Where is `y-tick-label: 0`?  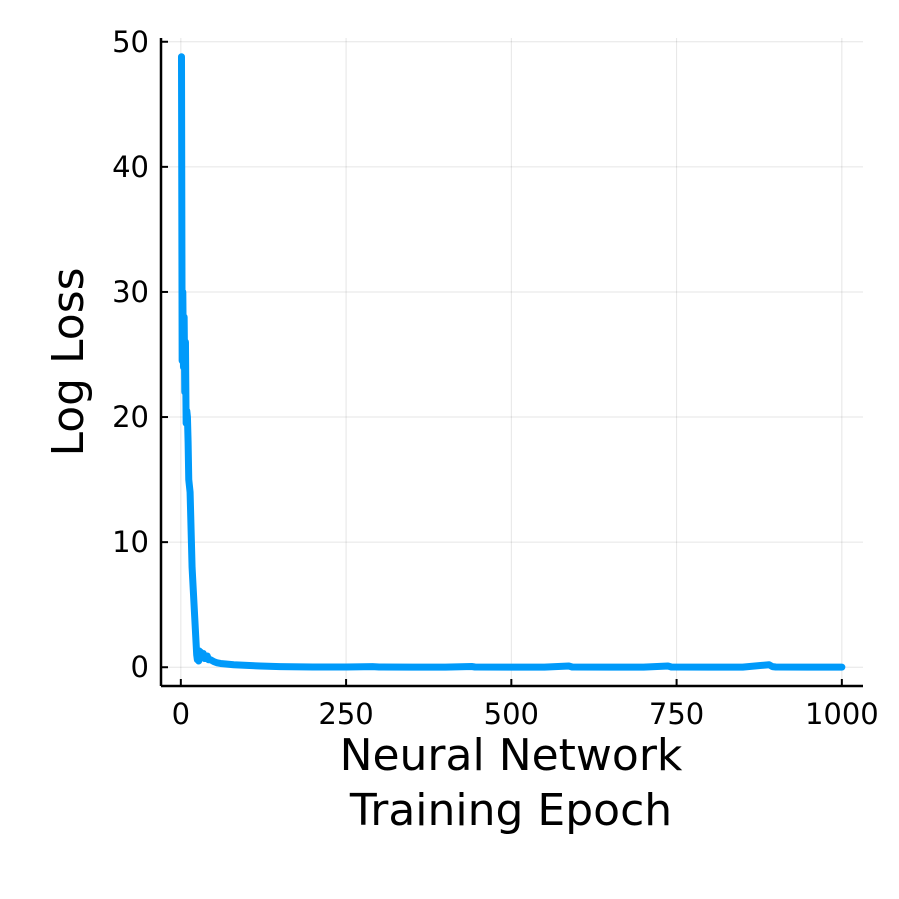
y-tick-label: 0 is located at coordinates (140, 667).